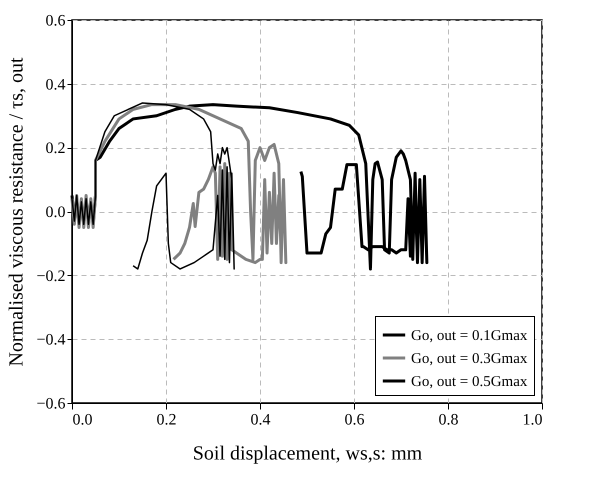 This screenshot has height=483, width=595. Describe the element at coordinates (16, 212) in the screenshot. I see `y-axis-title: Normalised viscous resistance / τs, out` at that location.